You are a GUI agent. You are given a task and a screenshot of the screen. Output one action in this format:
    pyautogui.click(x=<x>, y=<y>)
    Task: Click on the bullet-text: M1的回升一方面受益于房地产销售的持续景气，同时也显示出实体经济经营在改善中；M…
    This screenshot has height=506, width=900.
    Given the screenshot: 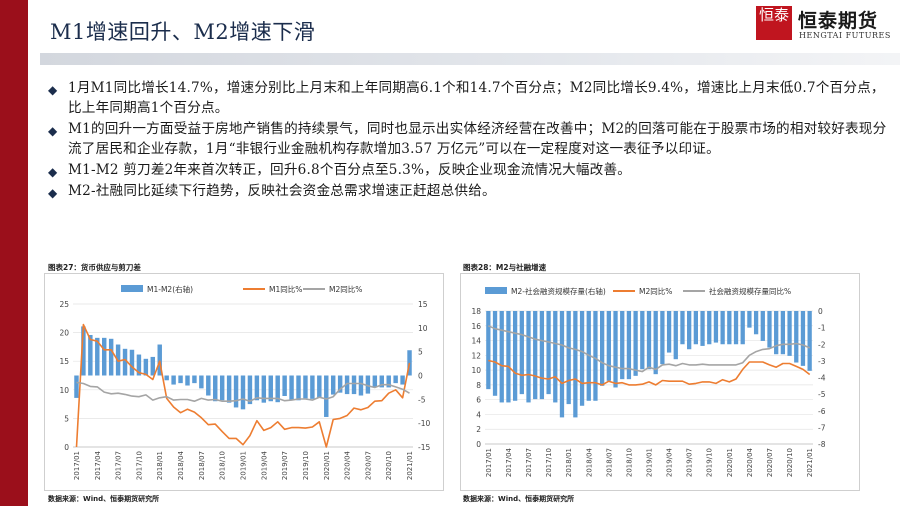 What is the action you would take?
    pyautogui.click(x=477, y=139)
    